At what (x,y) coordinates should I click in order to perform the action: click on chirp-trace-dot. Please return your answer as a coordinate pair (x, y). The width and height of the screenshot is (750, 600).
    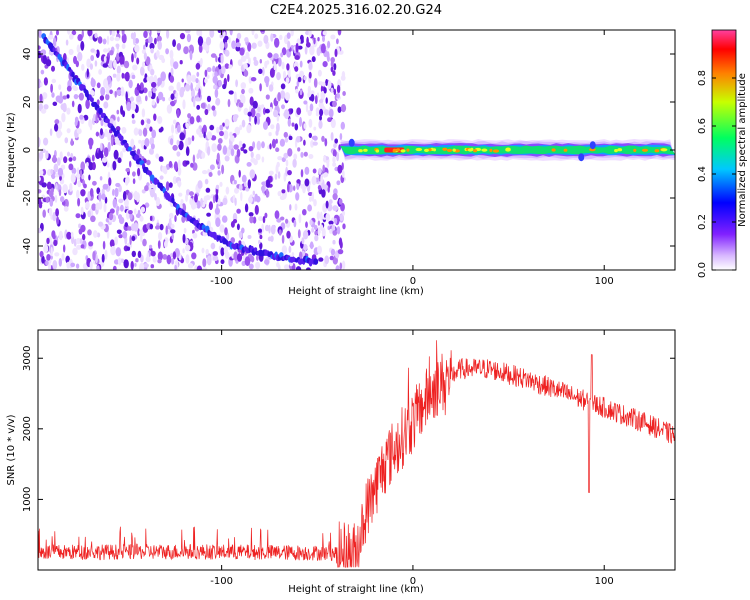
    Looking at the image, I should click on (54, 50).